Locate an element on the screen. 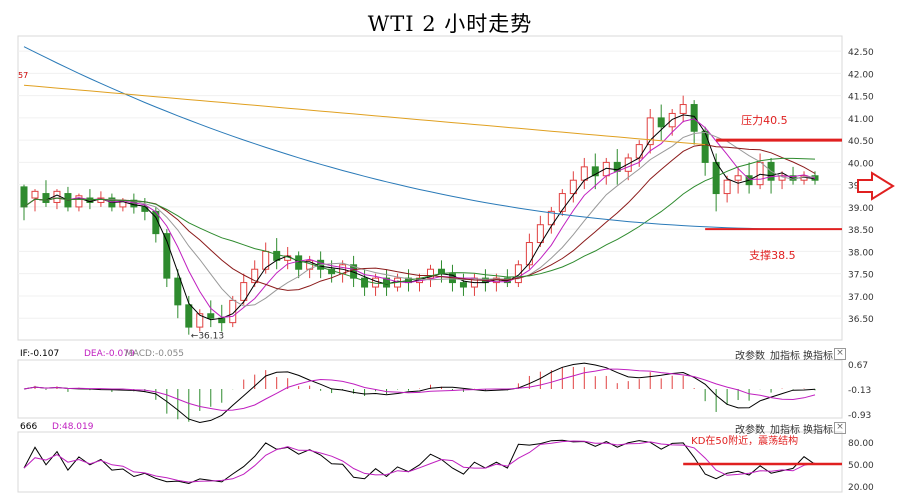 Image resolution: width=900 pixels, height=499 pixels. y-tick-label: 39.00 is located at coordinates (861, 209).